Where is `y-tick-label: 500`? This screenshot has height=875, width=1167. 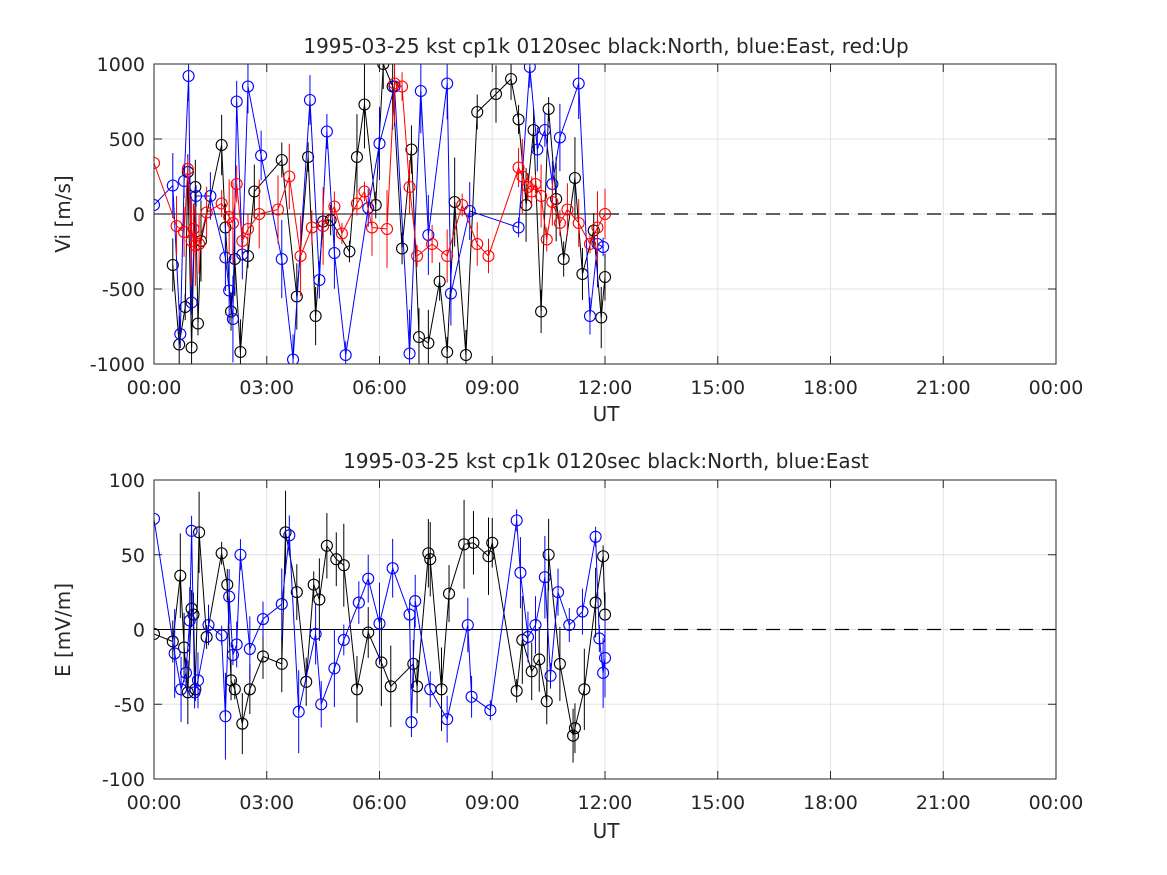
y-tick-label: 500 is located at coordinates (127, 140).